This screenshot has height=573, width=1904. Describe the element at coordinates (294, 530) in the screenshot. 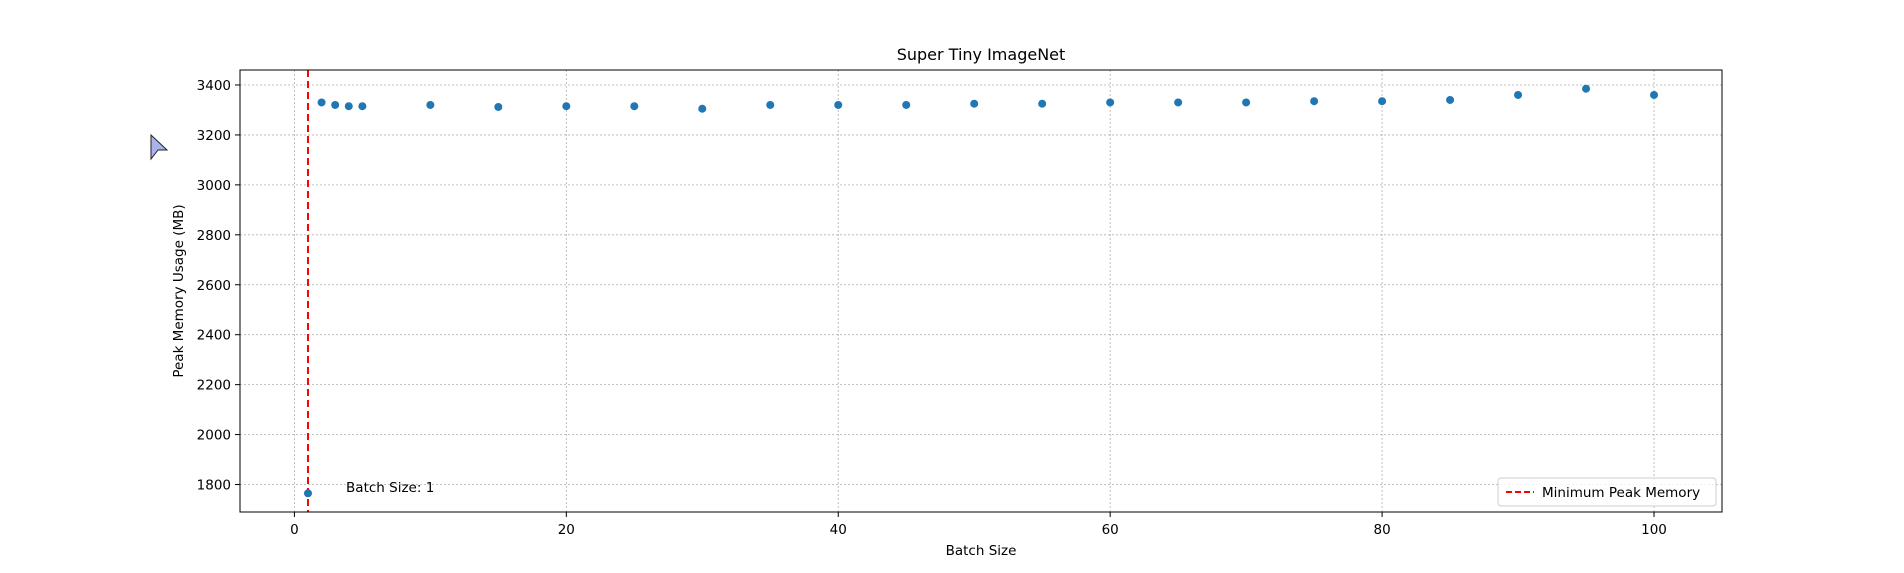

I see `x-tick-label: 0` at that location.